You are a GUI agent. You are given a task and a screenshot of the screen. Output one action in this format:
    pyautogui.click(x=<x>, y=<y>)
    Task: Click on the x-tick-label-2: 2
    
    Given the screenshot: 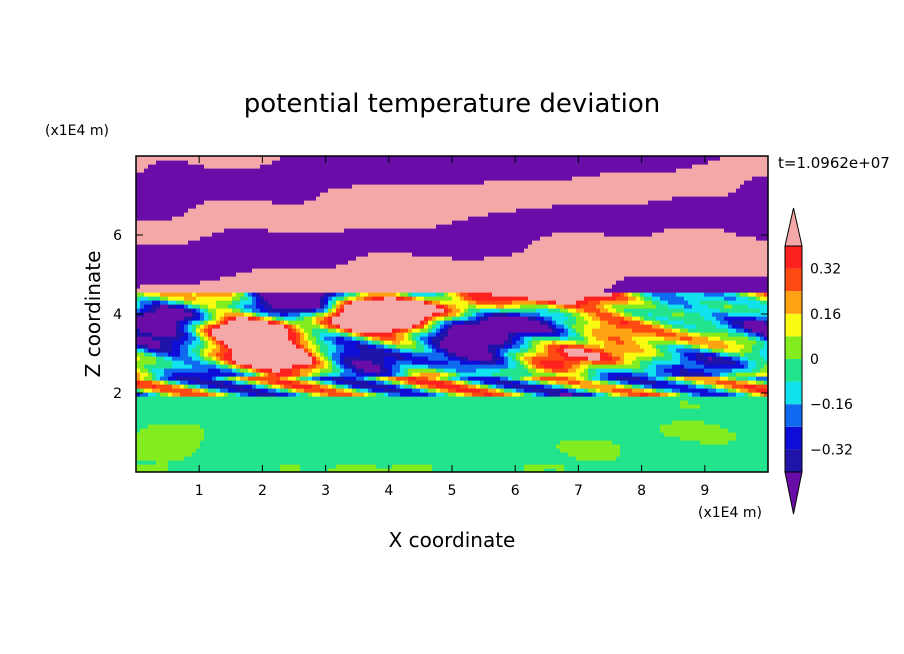 What is the action you would take?
    pyautogui.click(x=262, y=491)
    